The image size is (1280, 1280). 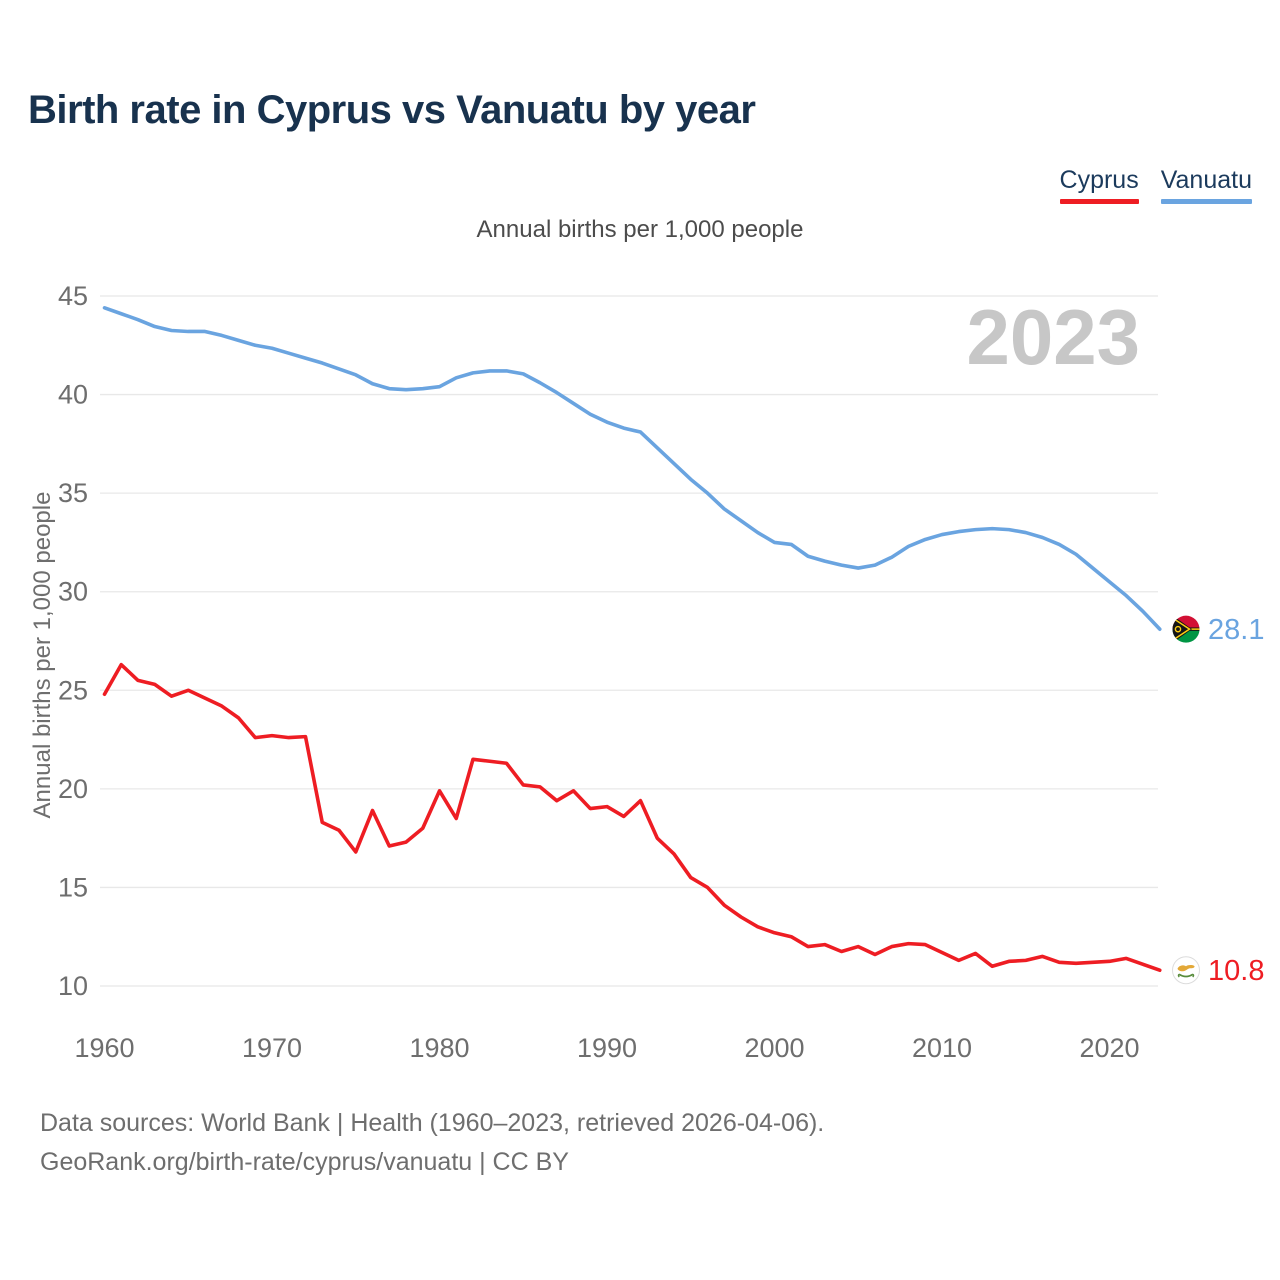 What do you see at coordinates (942, 1048) in the screenshot?
I see `x-tick-label: 2010` at bounding box center [942, 1048].